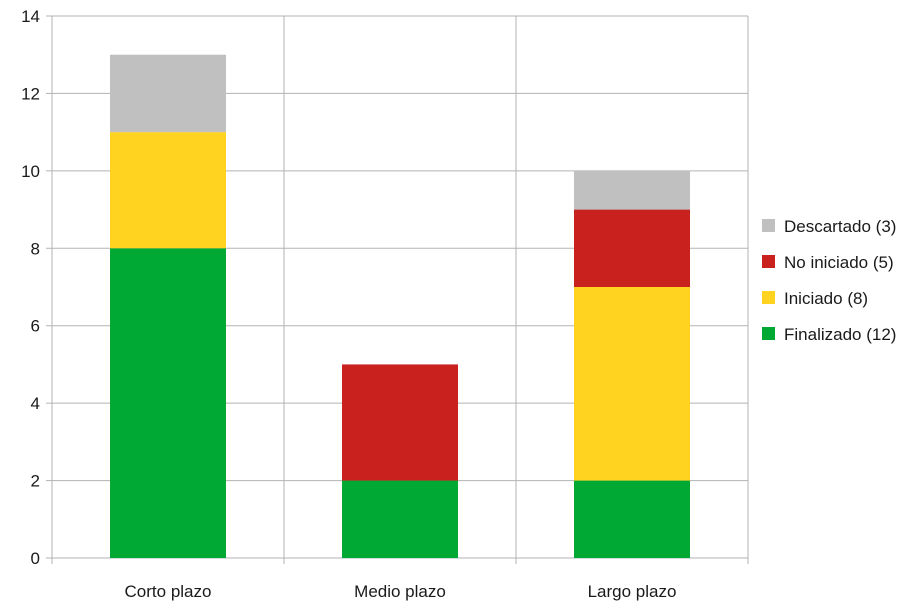  Describe the element at coordinates (168, 591) in the screenshot. I see `x-tick-label: Corto plazo` at that location.